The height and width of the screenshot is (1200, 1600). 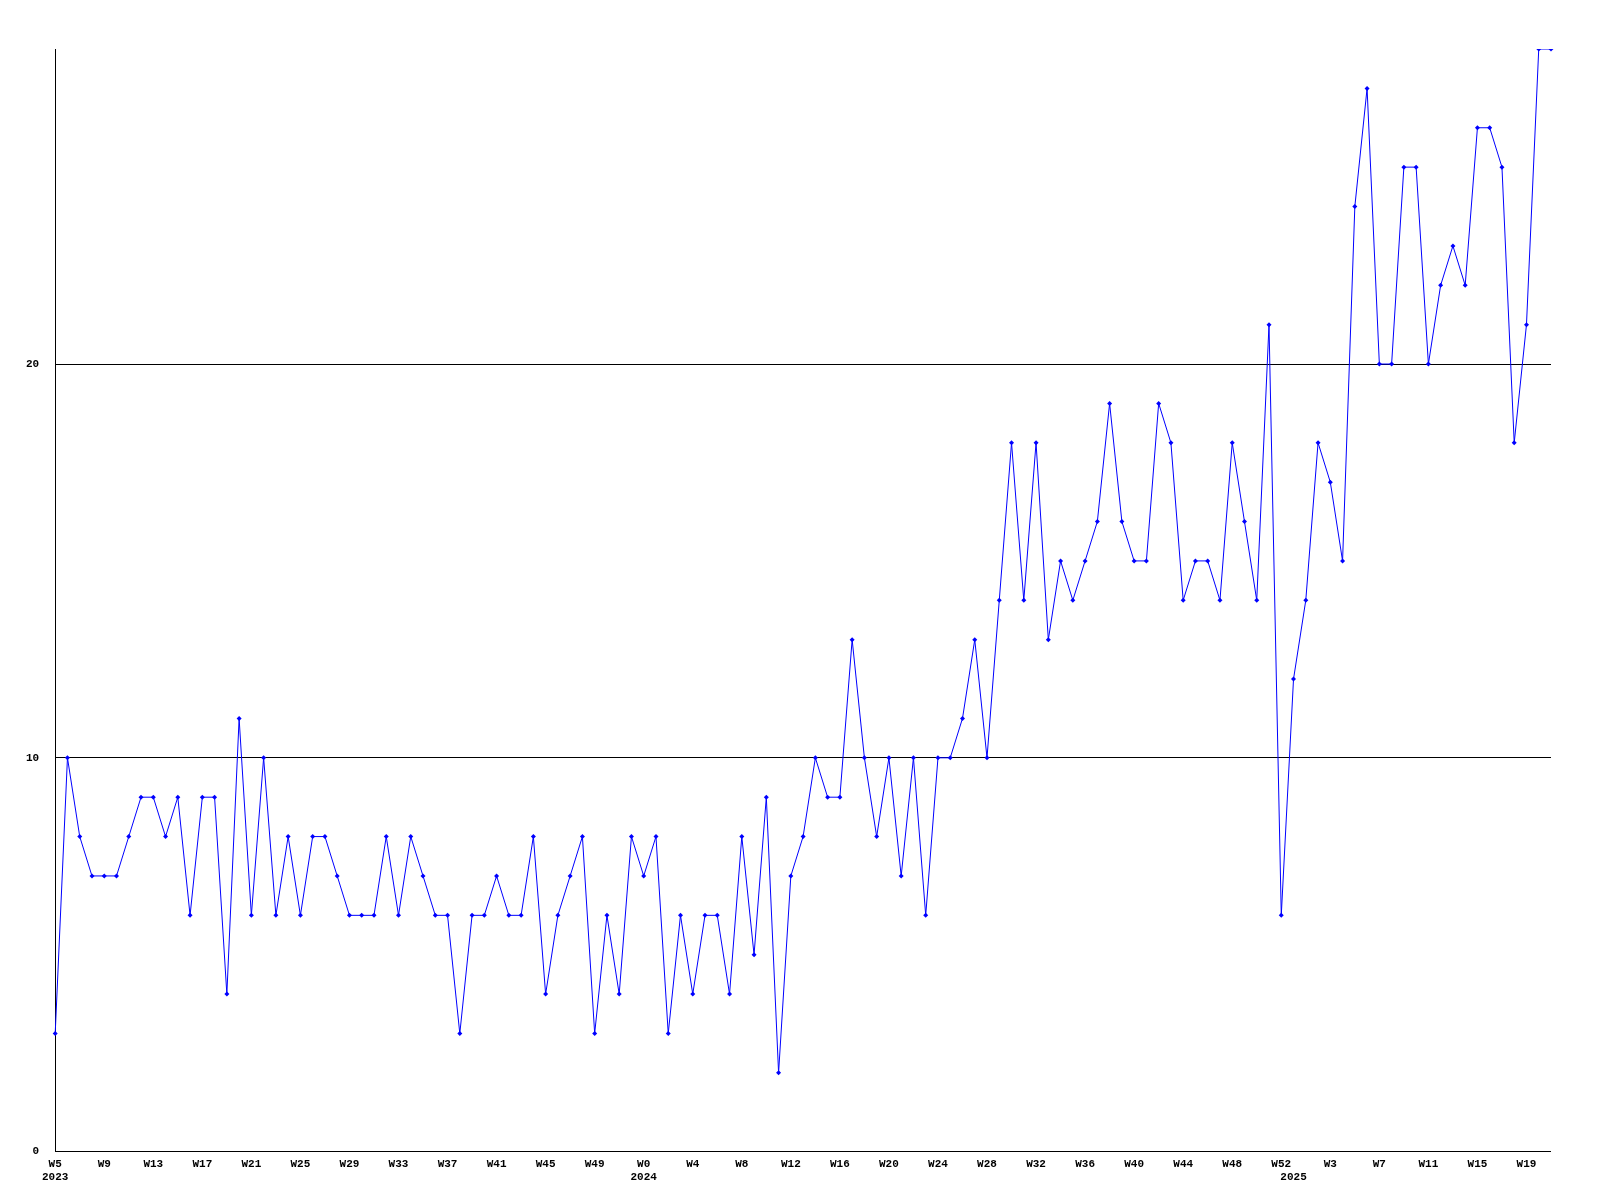 I want to click on x-tick-label: W40, so click(x=1134, y=1163).